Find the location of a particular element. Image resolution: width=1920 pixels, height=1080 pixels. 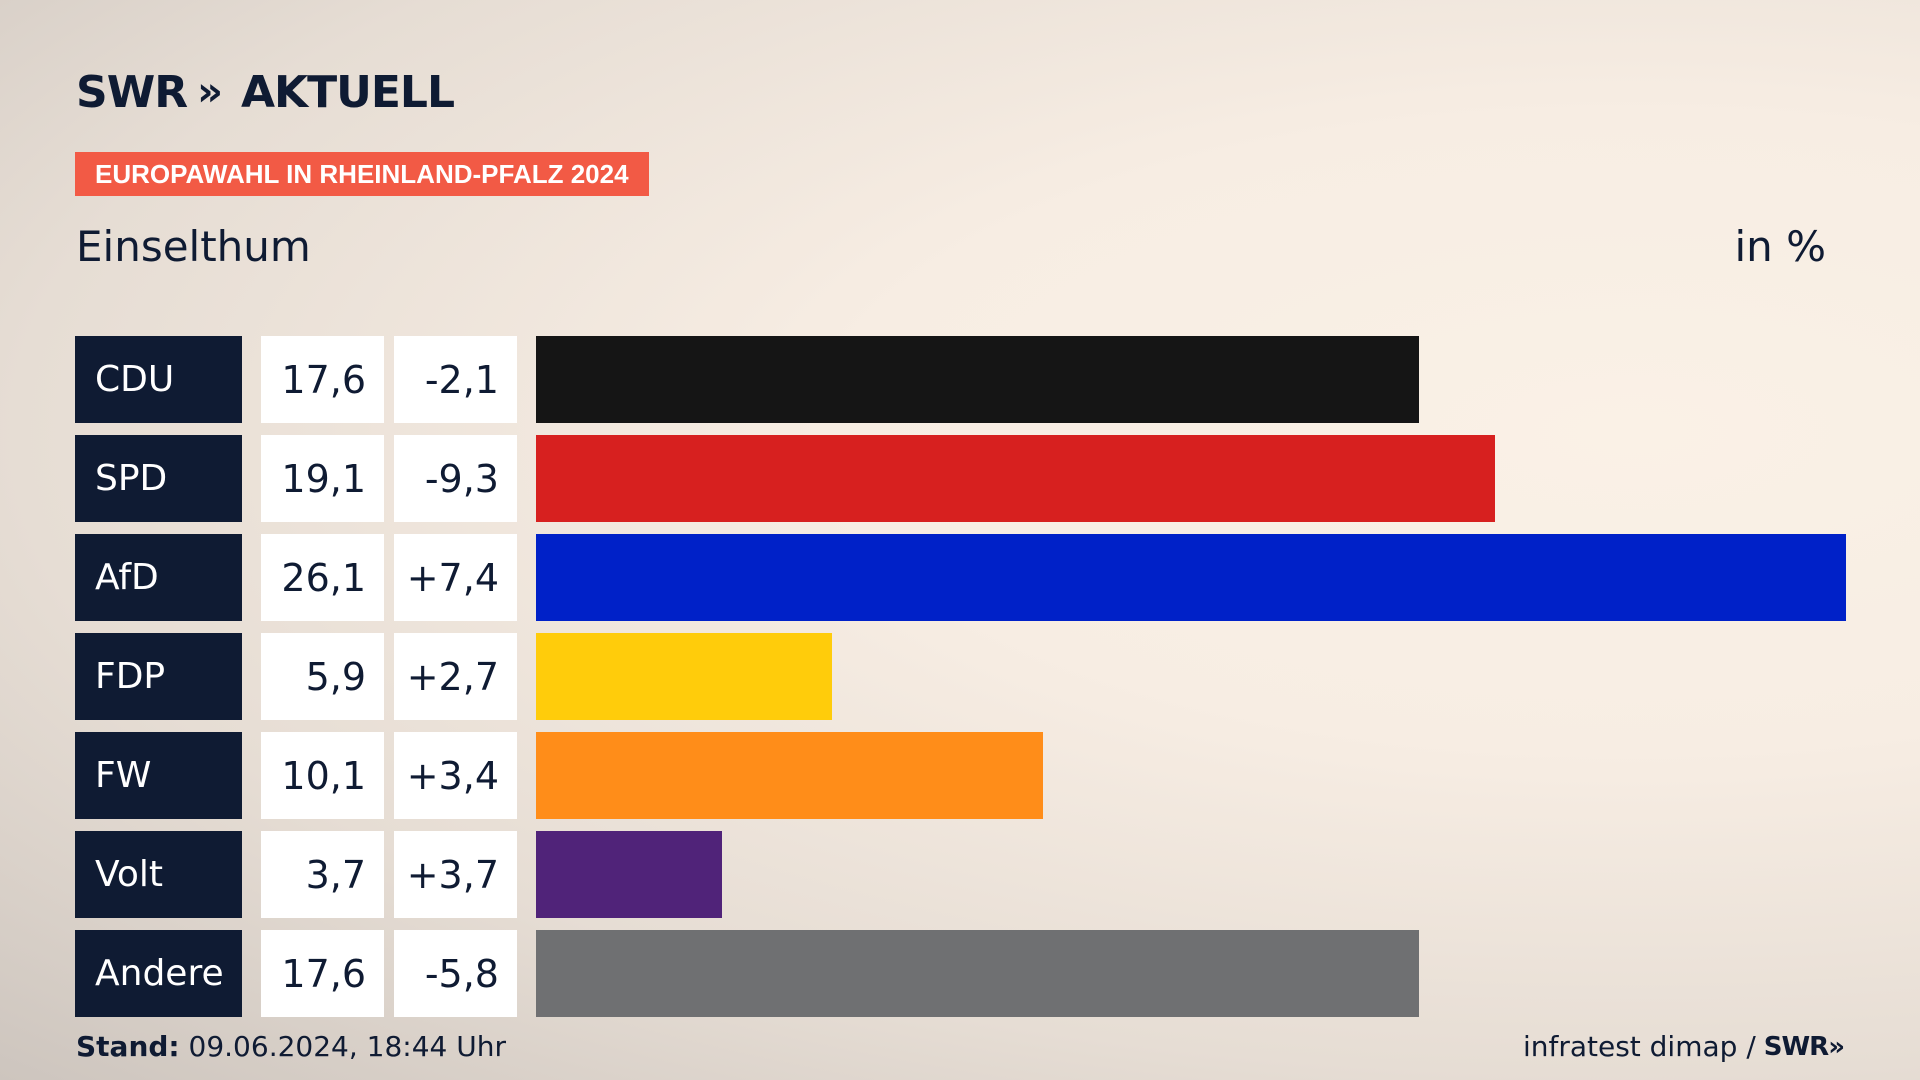

diff-label: +2,7 is located at coordinates (455, 676).